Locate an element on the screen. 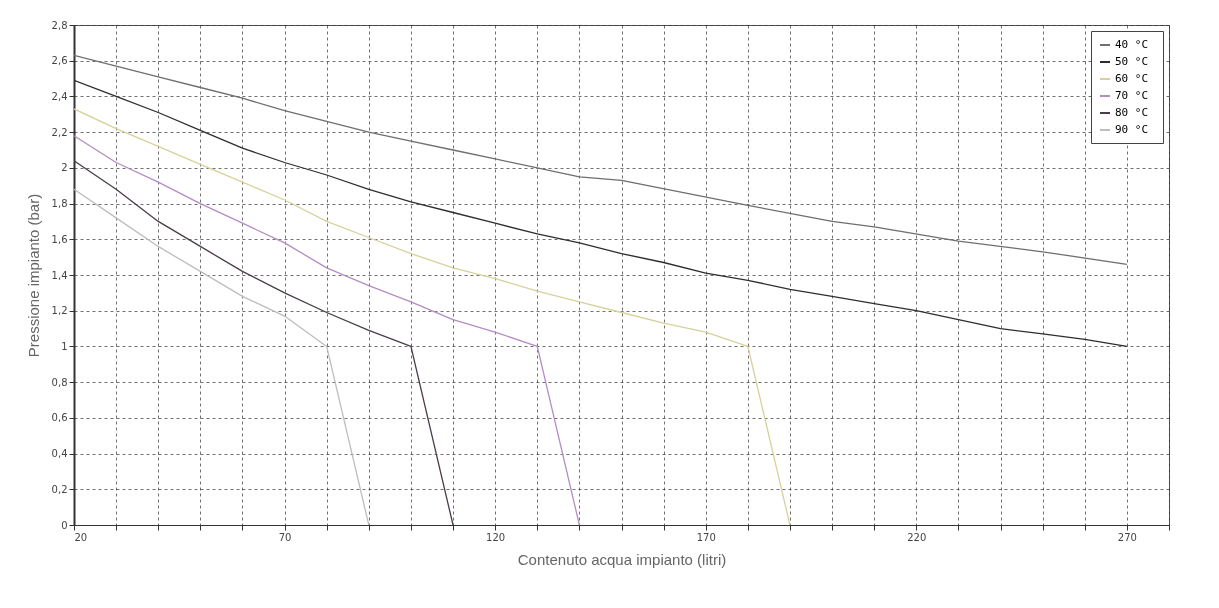 The height and width of the screenshot is (608, 1219). y-tick-label: 0,6 is located at coordinates (59, 418).